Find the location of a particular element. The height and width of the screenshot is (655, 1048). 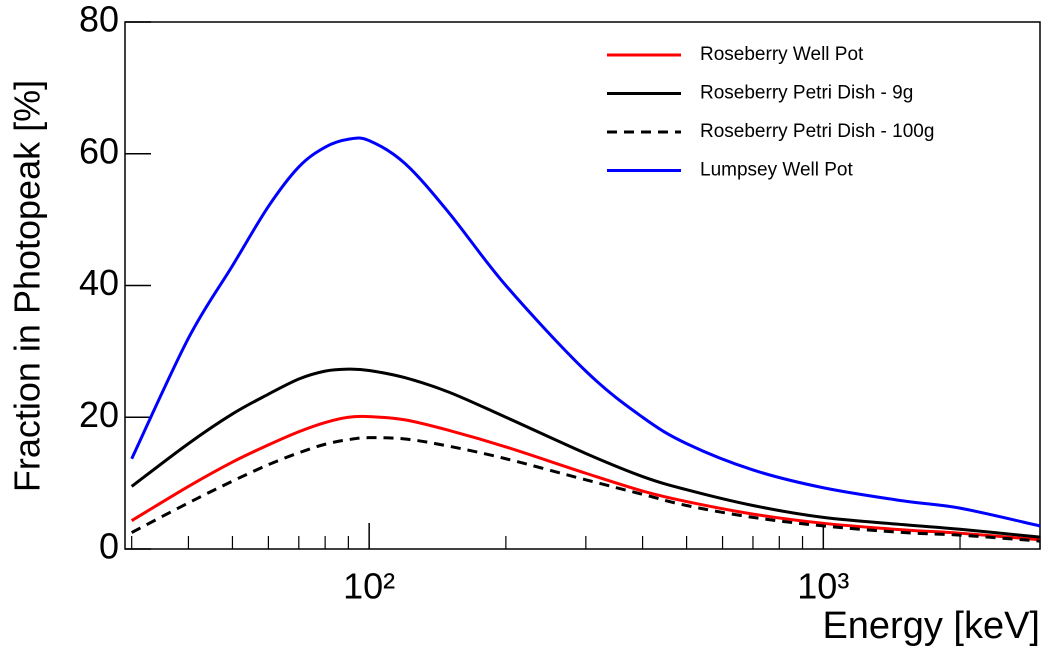

y-tick-label: 0 is located at coordinates (109, 546).